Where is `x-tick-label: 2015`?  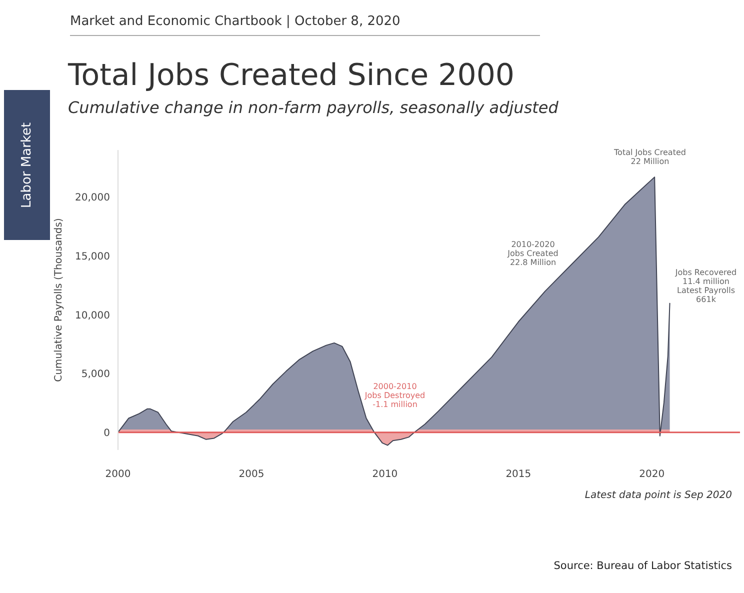
x-tick-label: 2015 is located at coordinates (519, 474).